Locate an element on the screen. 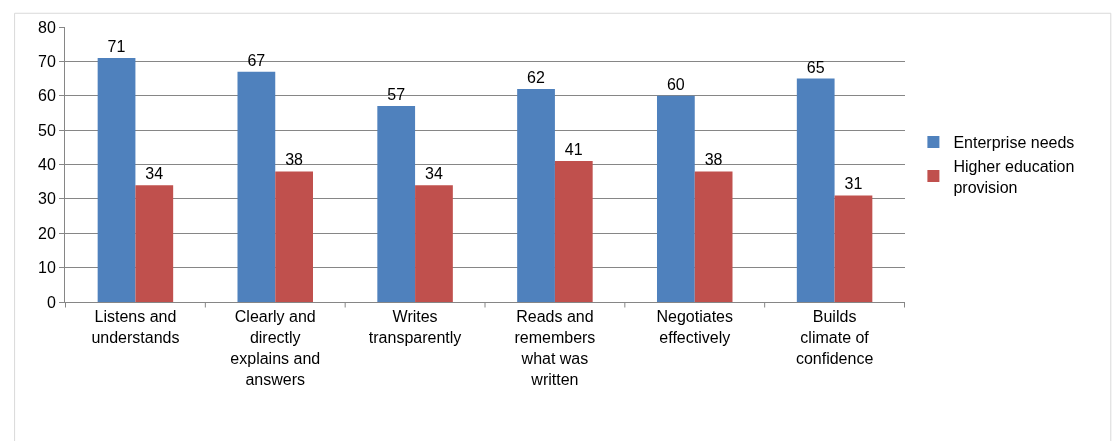  data-label: 57 is located at coordinates (396, 95).